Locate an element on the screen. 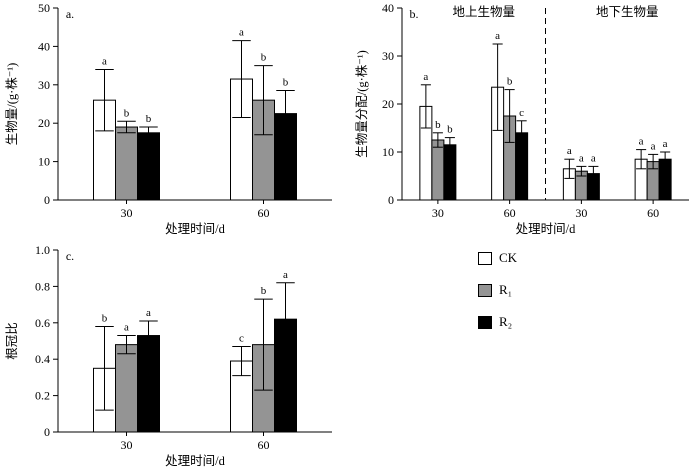 This screenshot has width=695, height=468. legend-label-r2: R₂ is located at coordinates (506, 321).